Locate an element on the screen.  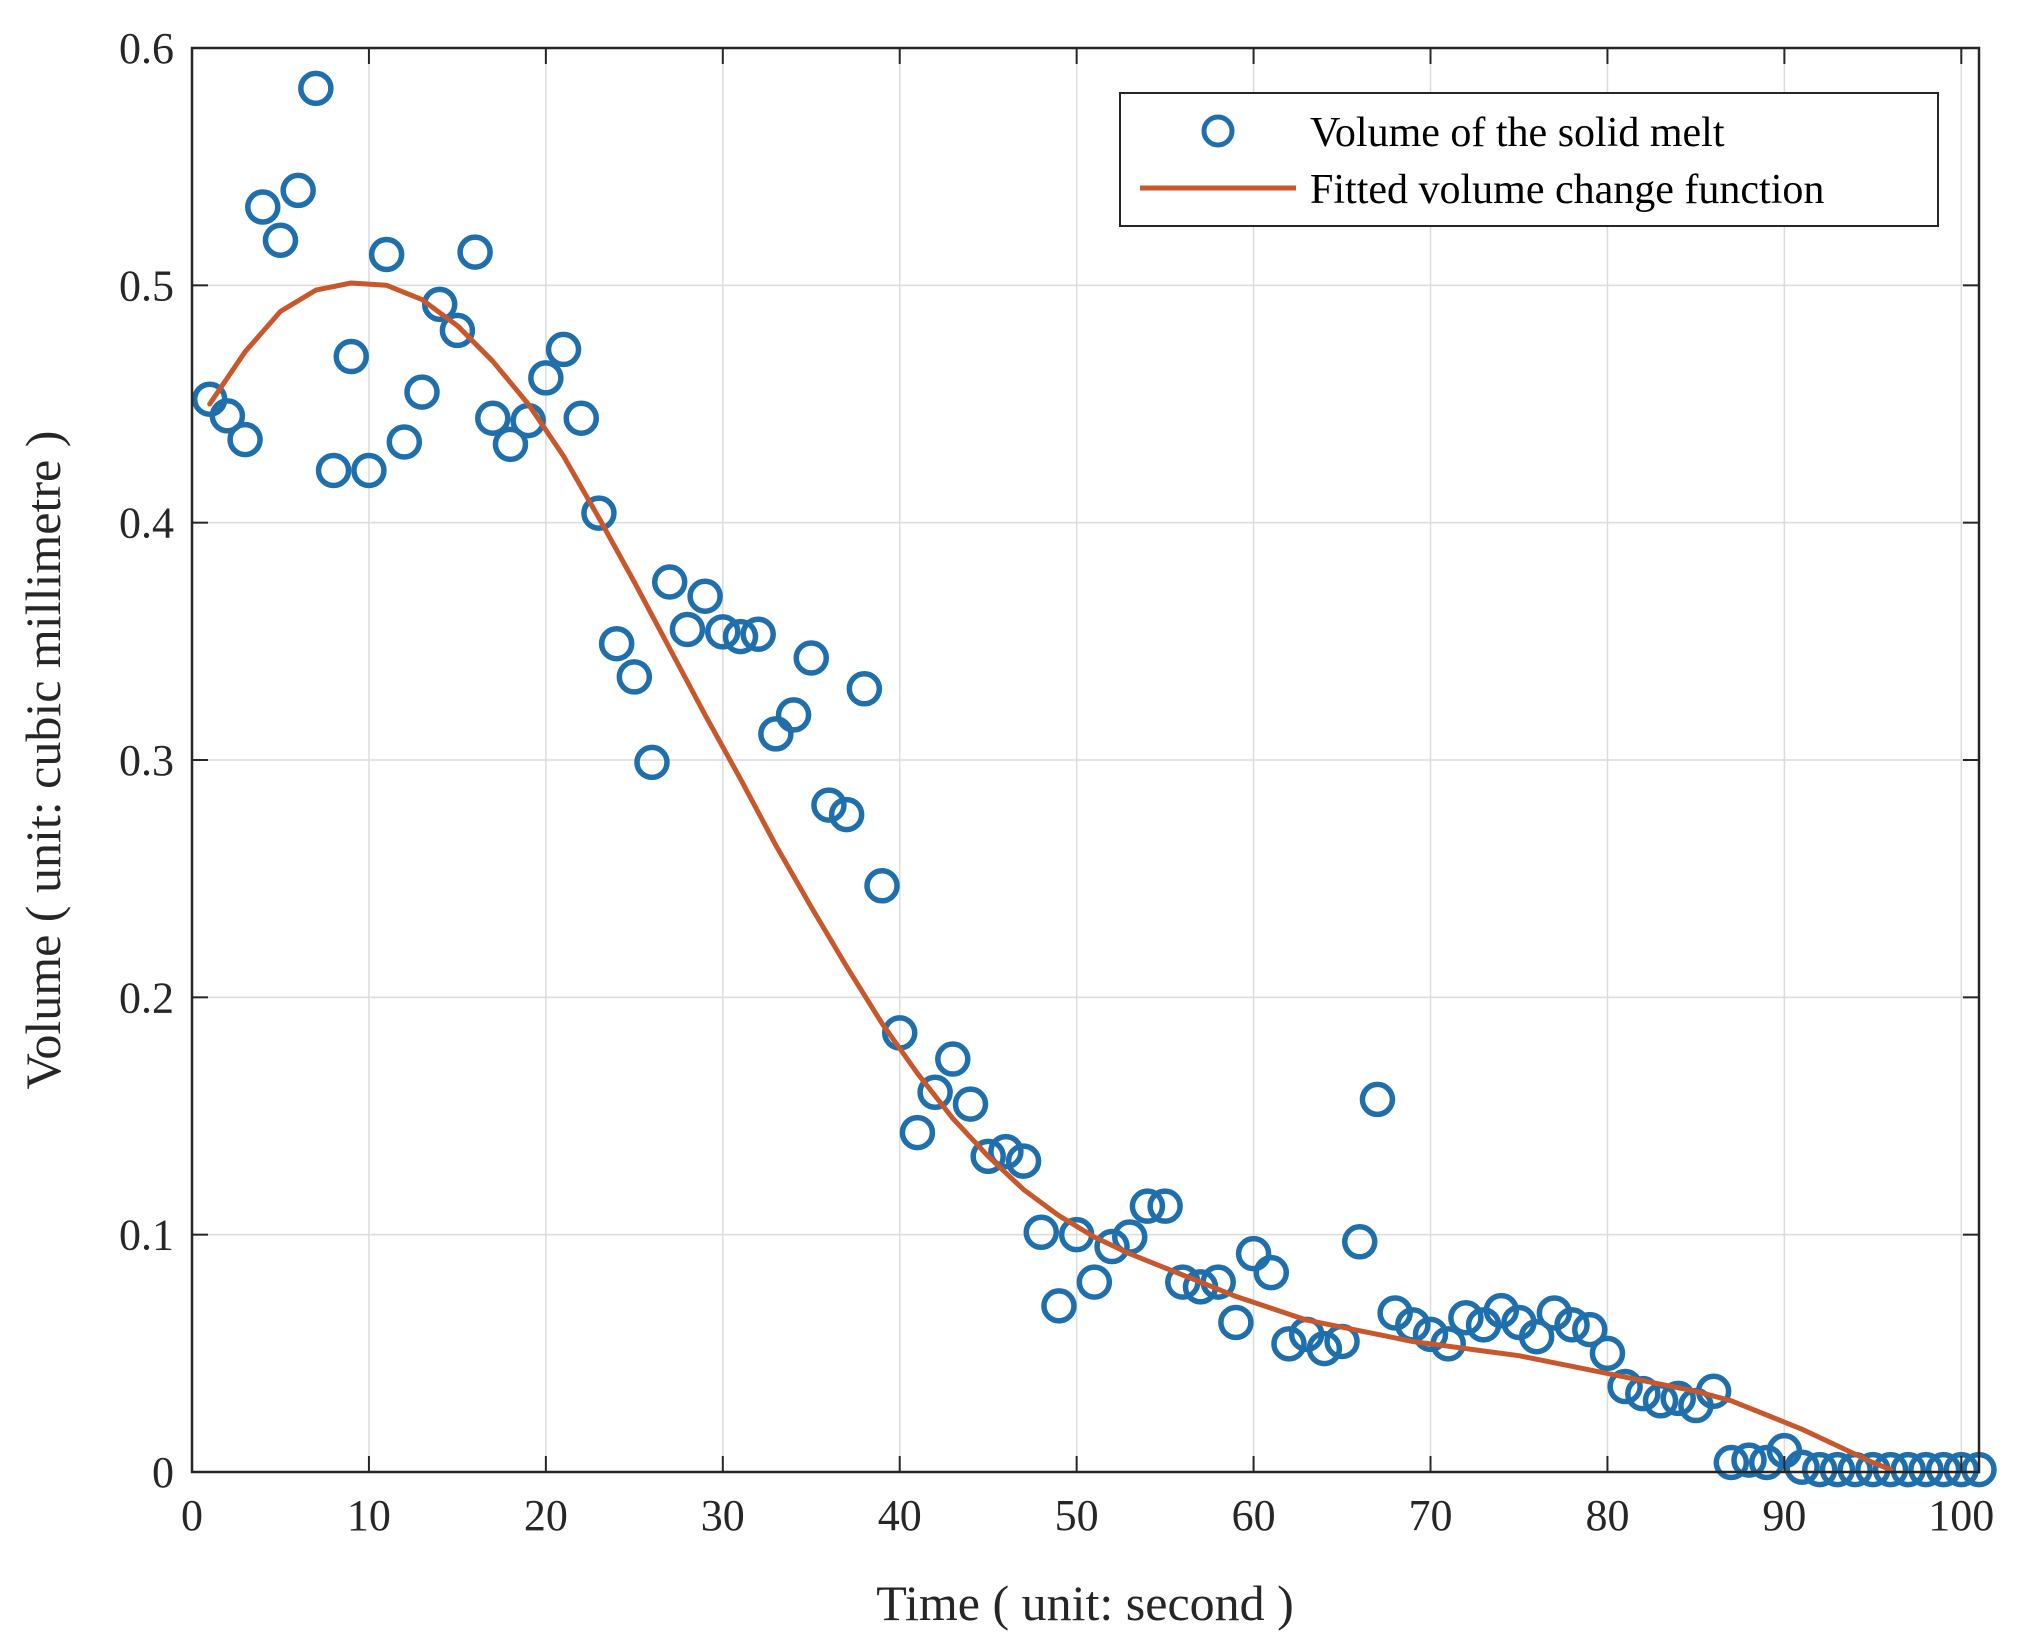
x-tick-label: 80 is located at coordinates (1607, 1515).